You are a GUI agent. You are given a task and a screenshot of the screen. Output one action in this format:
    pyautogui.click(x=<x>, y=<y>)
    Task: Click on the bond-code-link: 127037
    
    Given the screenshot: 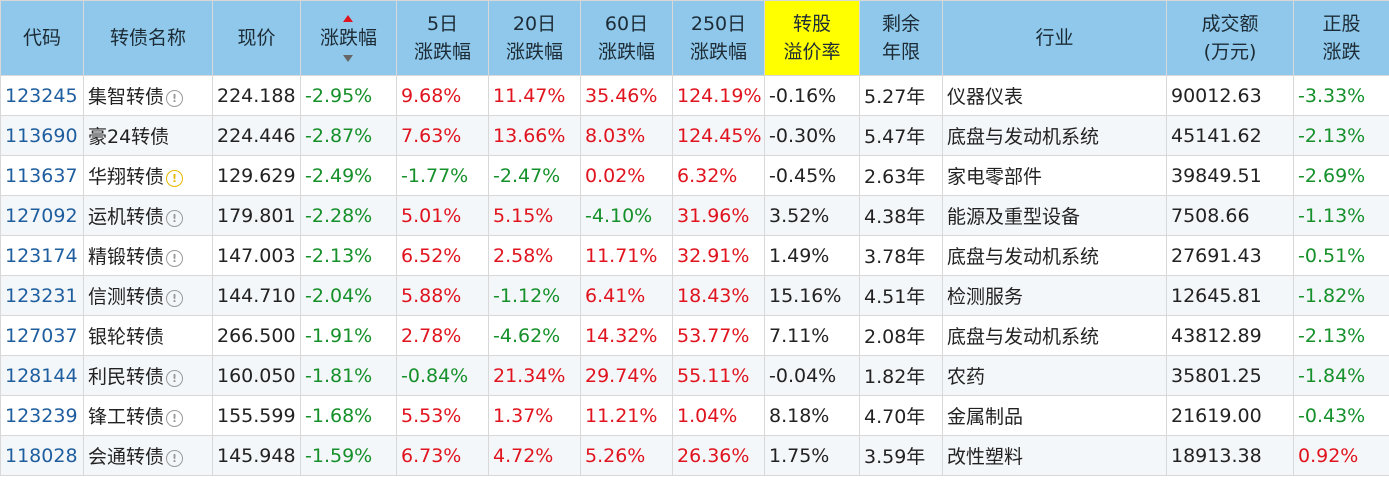 What is the action you would take?
    pyautogui.click(x=41, y=335)
    